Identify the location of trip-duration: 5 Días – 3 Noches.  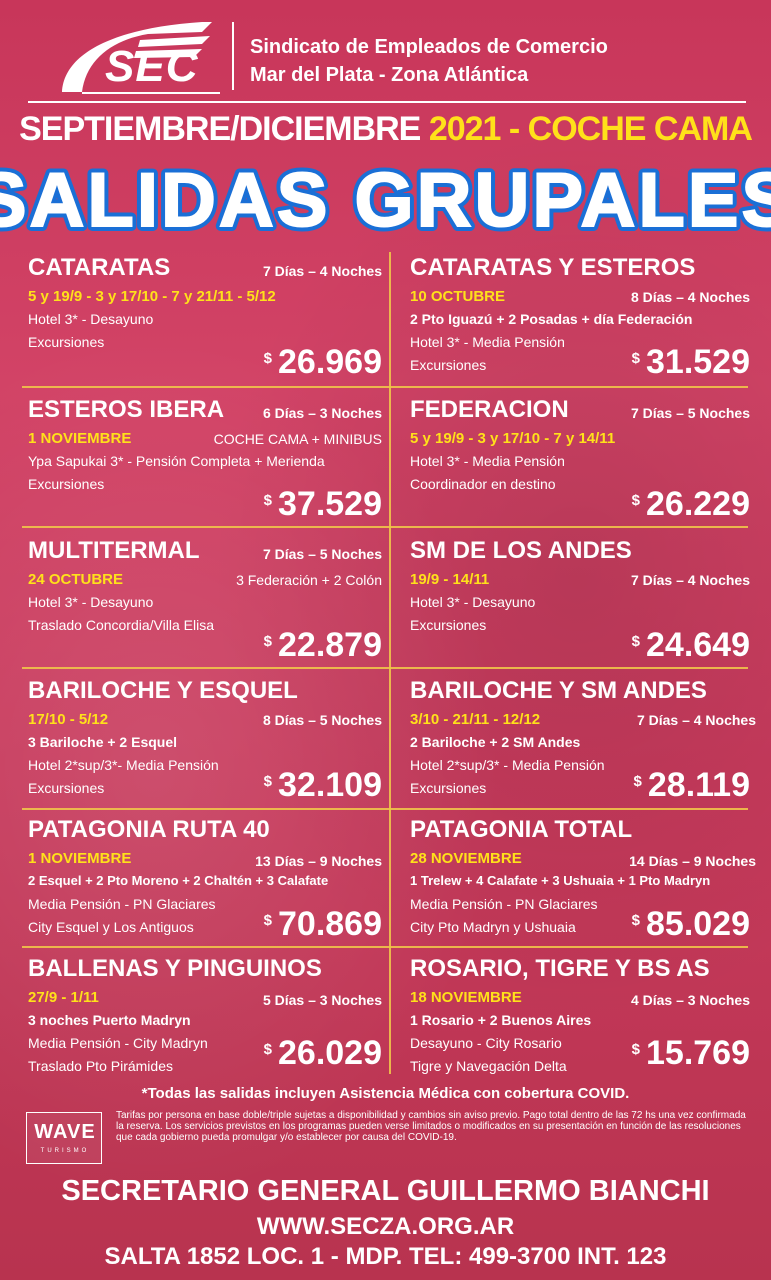
(322, 1000).